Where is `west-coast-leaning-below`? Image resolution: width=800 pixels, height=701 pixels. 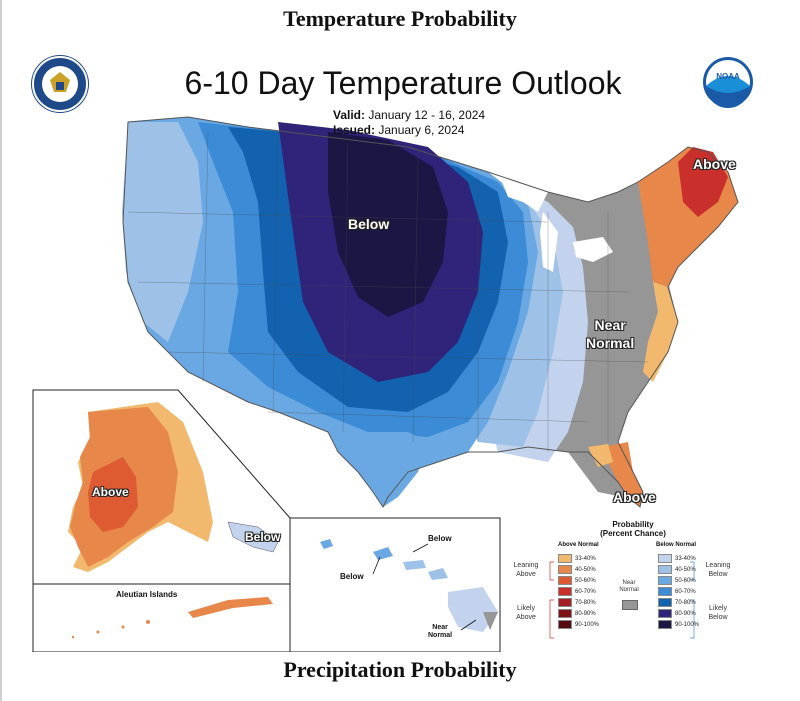
west-coast-leaning-below is located at coordinates (162, 232).